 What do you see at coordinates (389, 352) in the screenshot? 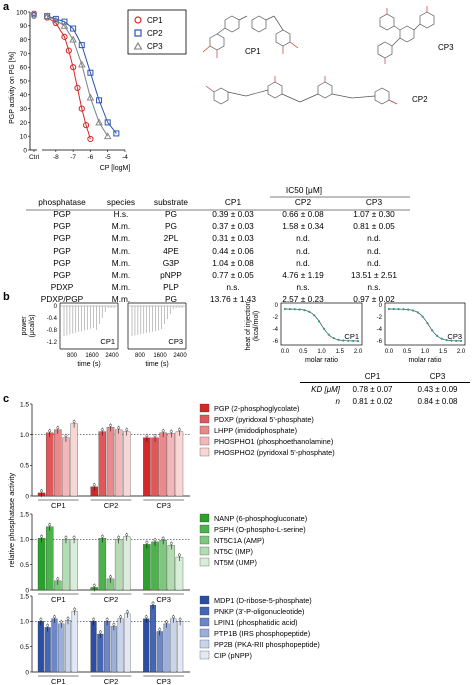
I see `isotherm-xtick-label: 0.0` at bounding box center [389, 352].